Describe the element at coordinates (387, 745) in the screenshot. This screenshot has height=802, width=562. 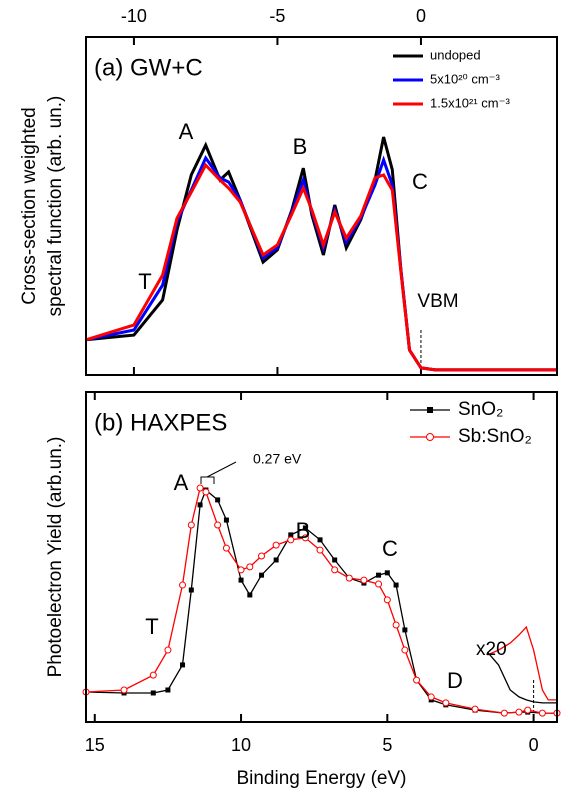
I see `x-tick-label: 5` at that location.